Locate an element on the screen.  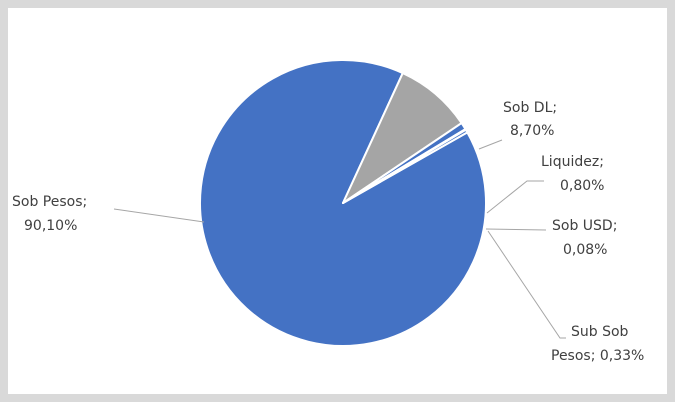
data-label-liquidez-name: Liquidez; is located at coordinates (572, 162).